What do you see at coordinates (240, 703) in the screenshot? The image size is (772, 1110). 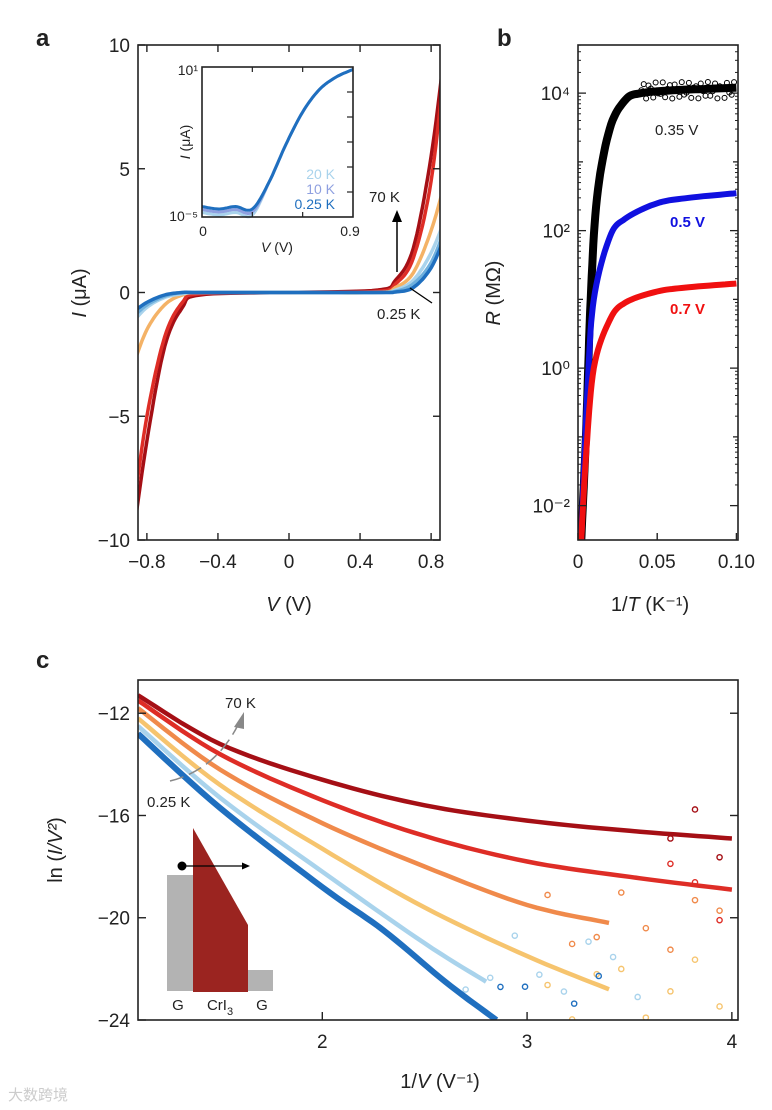 I see `annotation-c-70k: 70 K` at bounding box center [240, 703].